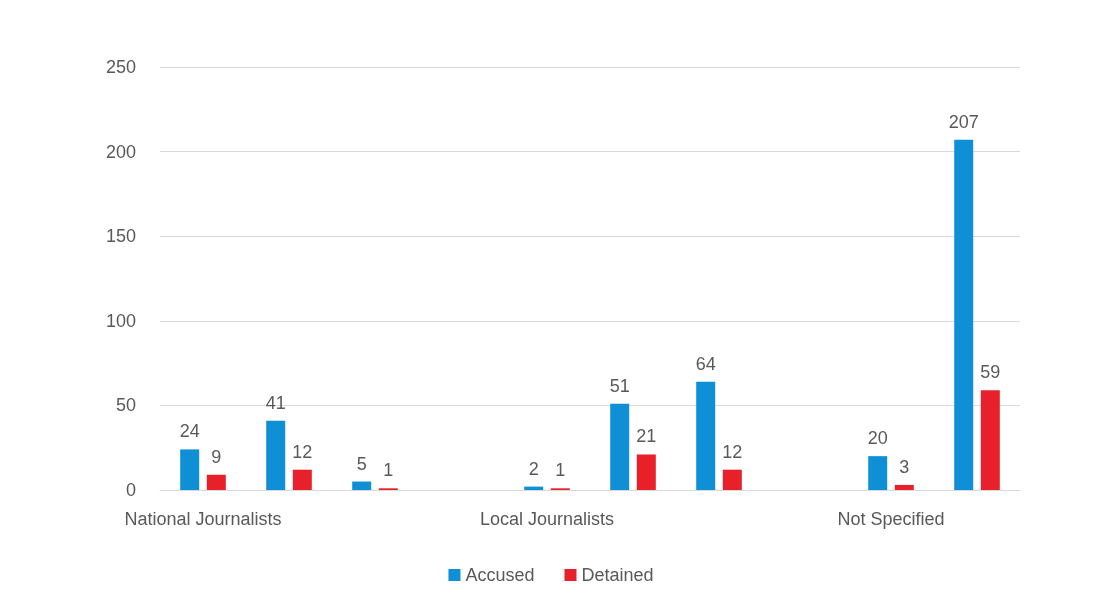 This screenshot has height=607, width=1102. What do you see at coordinates (130, 490) in the screenshot?
I see `y-tick-label: 0` at bounding box center [130, 490].